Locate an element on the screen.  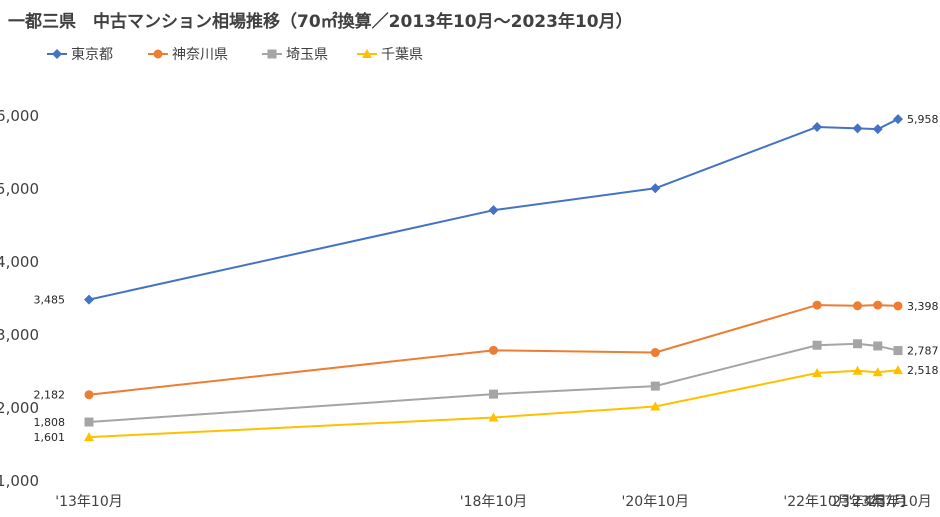
legend: 東京都 神奈川県 埼玉県 千葉県 is located at coordinates (235, 55).